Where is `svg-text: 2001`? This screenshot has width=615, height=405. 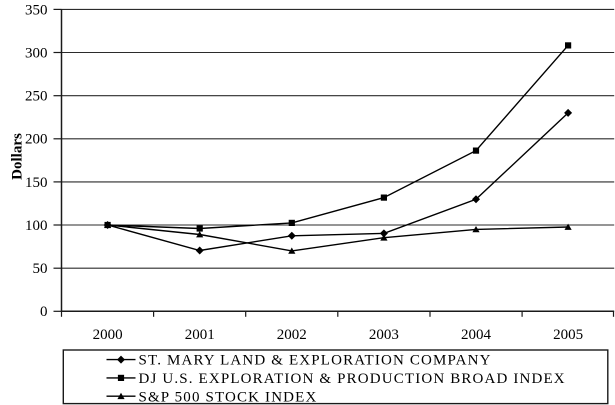 svg-text: 2001 is located at coordinates (200, 335).